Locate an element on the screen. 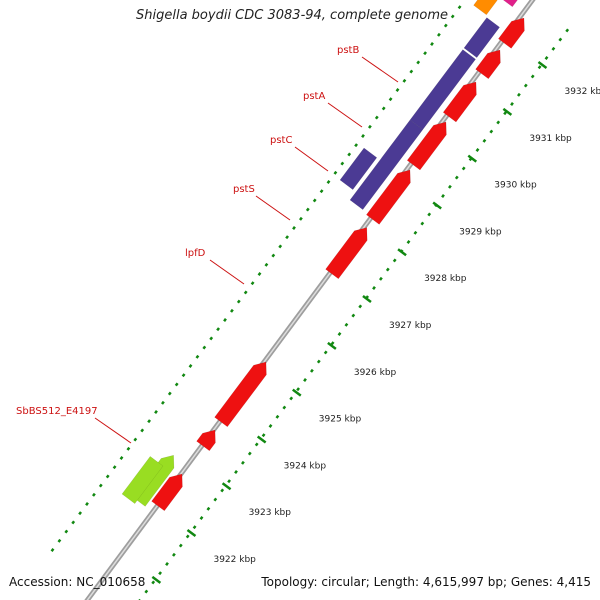 Image resolution: width=600 pixels, height=600 pixels. gene-label: pstC is located at coordinates (281, 140).